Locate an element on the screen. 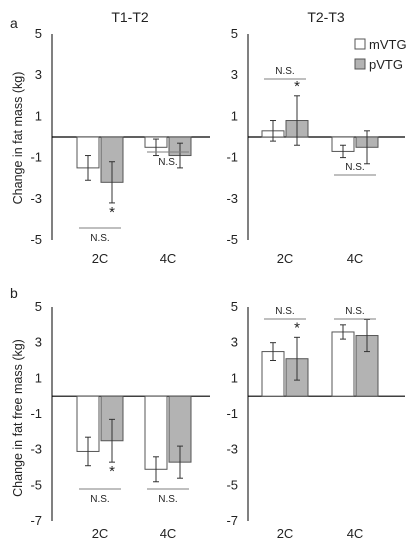 The image size is (418, 550). panel-label-a: a is located at coordinates (14, 23).